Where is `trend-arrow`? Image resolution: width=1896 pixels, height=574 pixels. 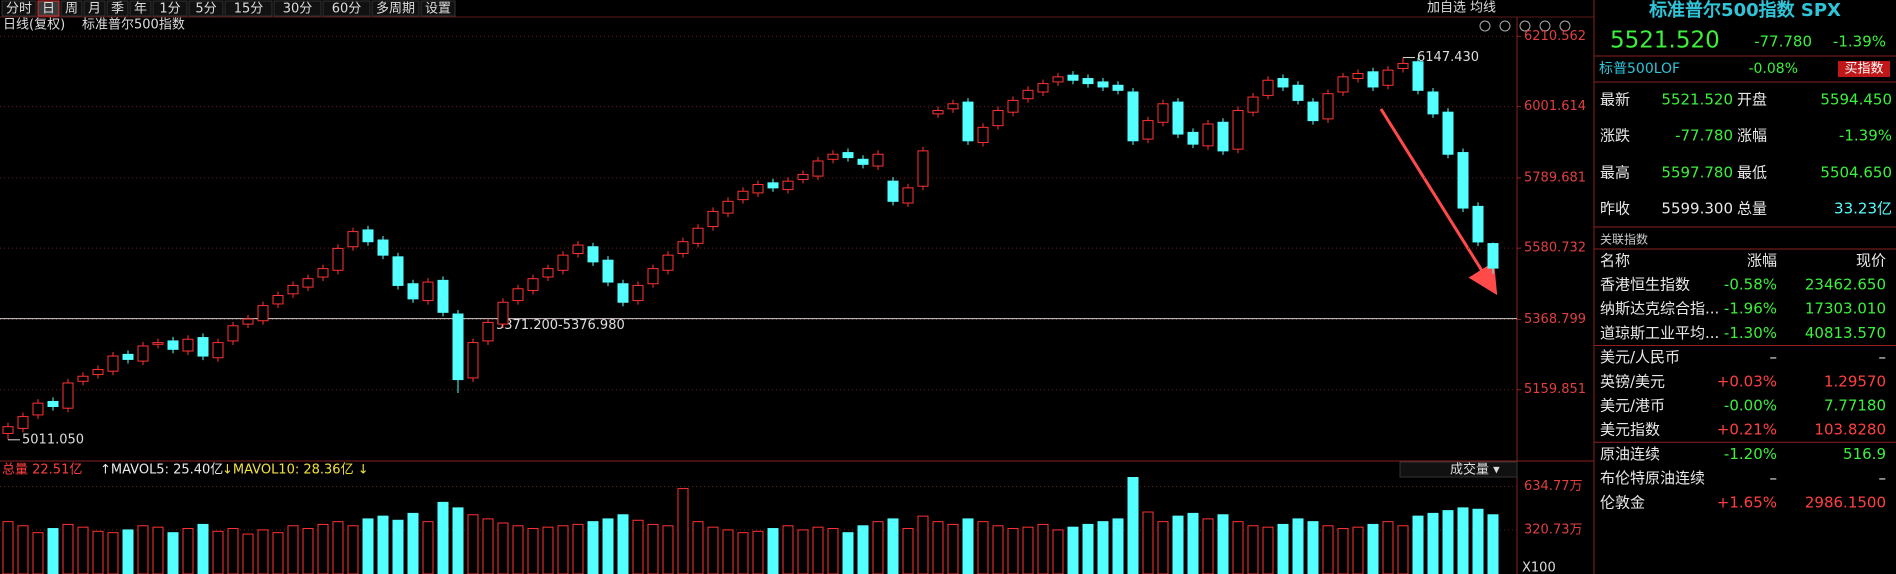 trend-arrow is located at coordinates (1438, 202).